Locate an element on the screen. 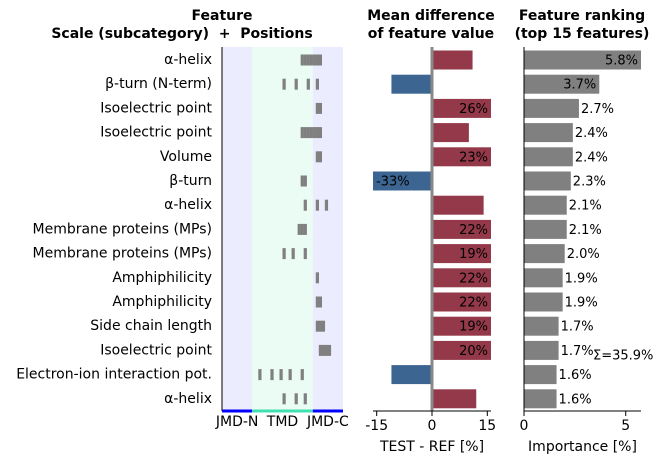 Image resolution: width=663 pixels, height=466 pixels. feature-label: β-turn (N-term) is located at coordinates (158, 84).